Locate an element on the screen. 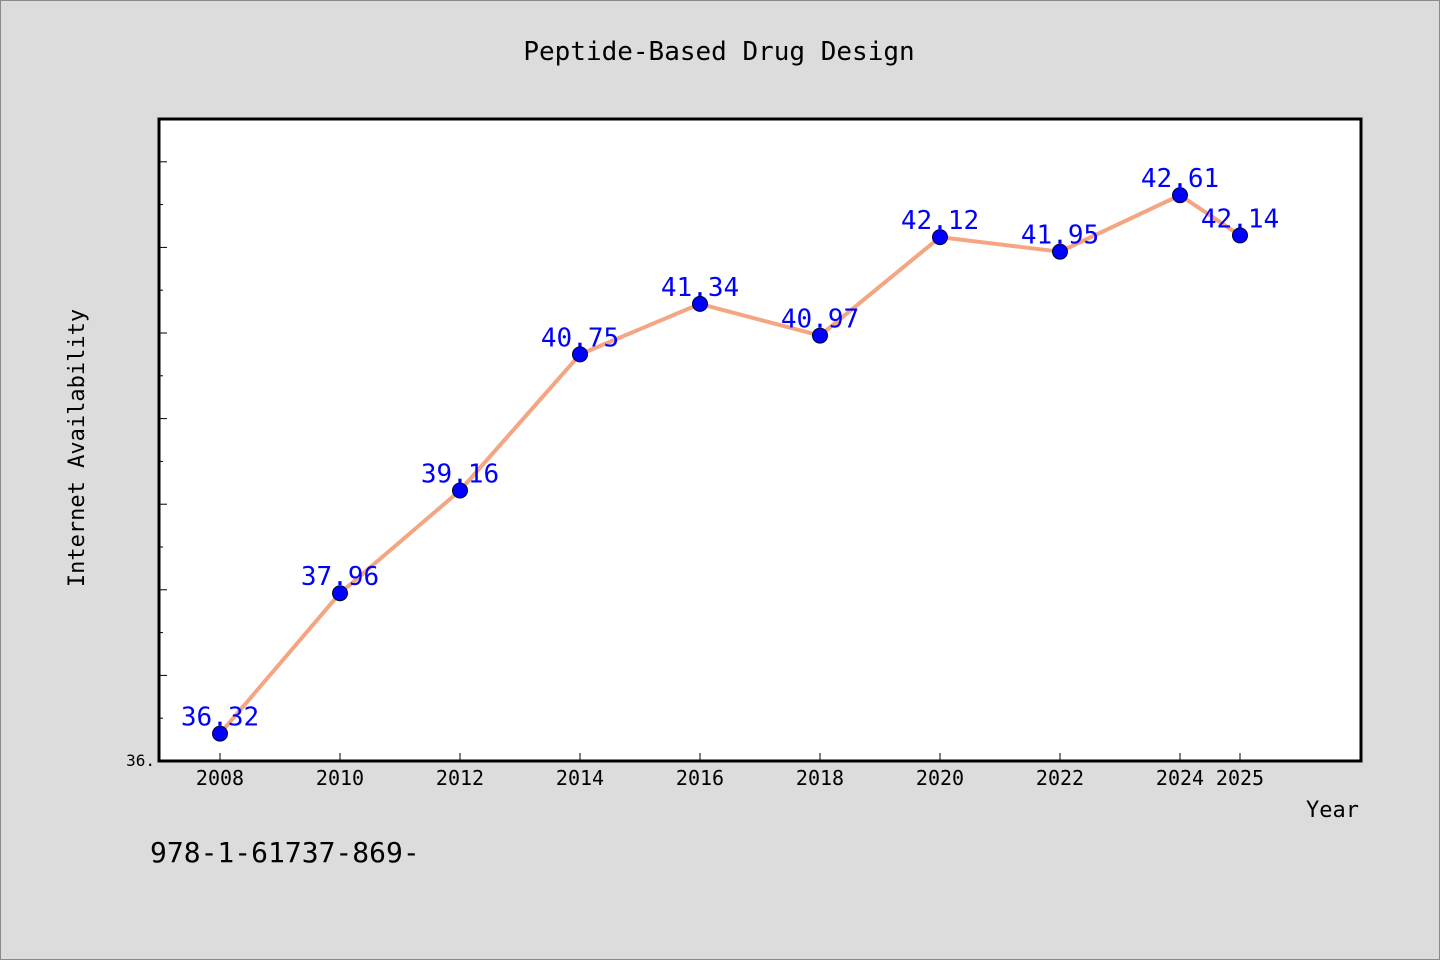  x-tick-label: 2018 is located at coordinates (820, 778).